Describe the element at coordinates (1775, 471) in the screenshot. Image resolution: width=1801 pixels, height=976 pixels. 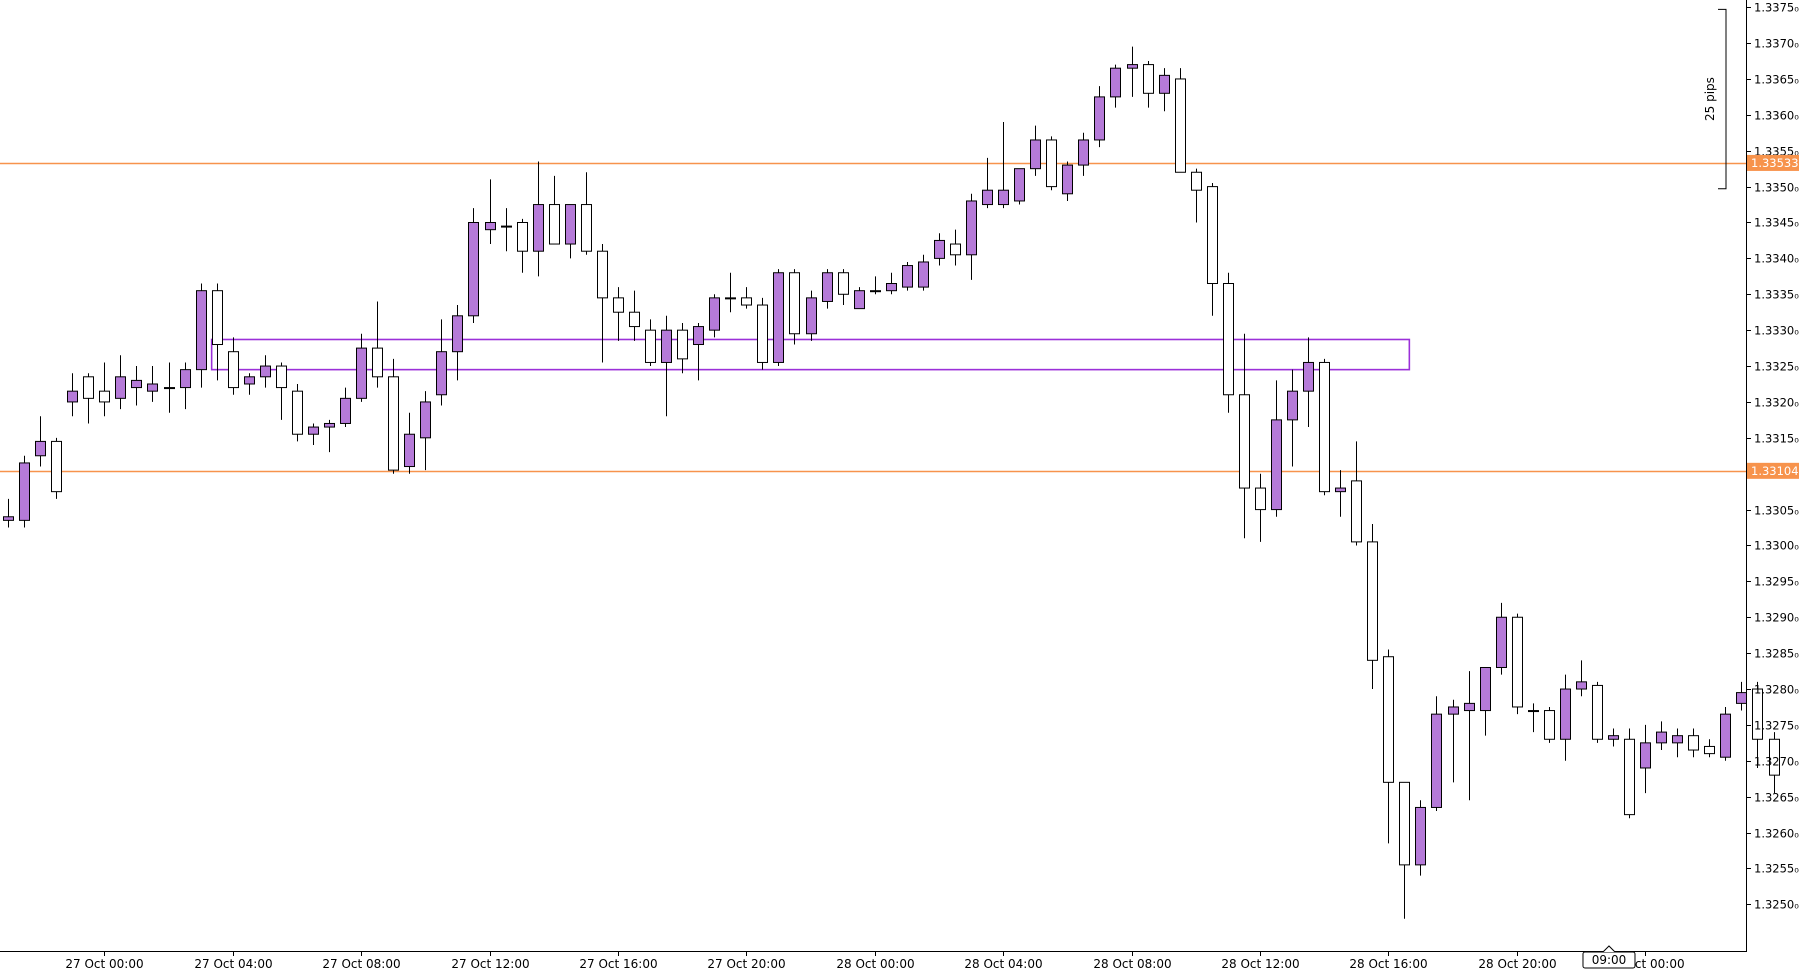
I see `price-line-label: 1.33104` at that location.